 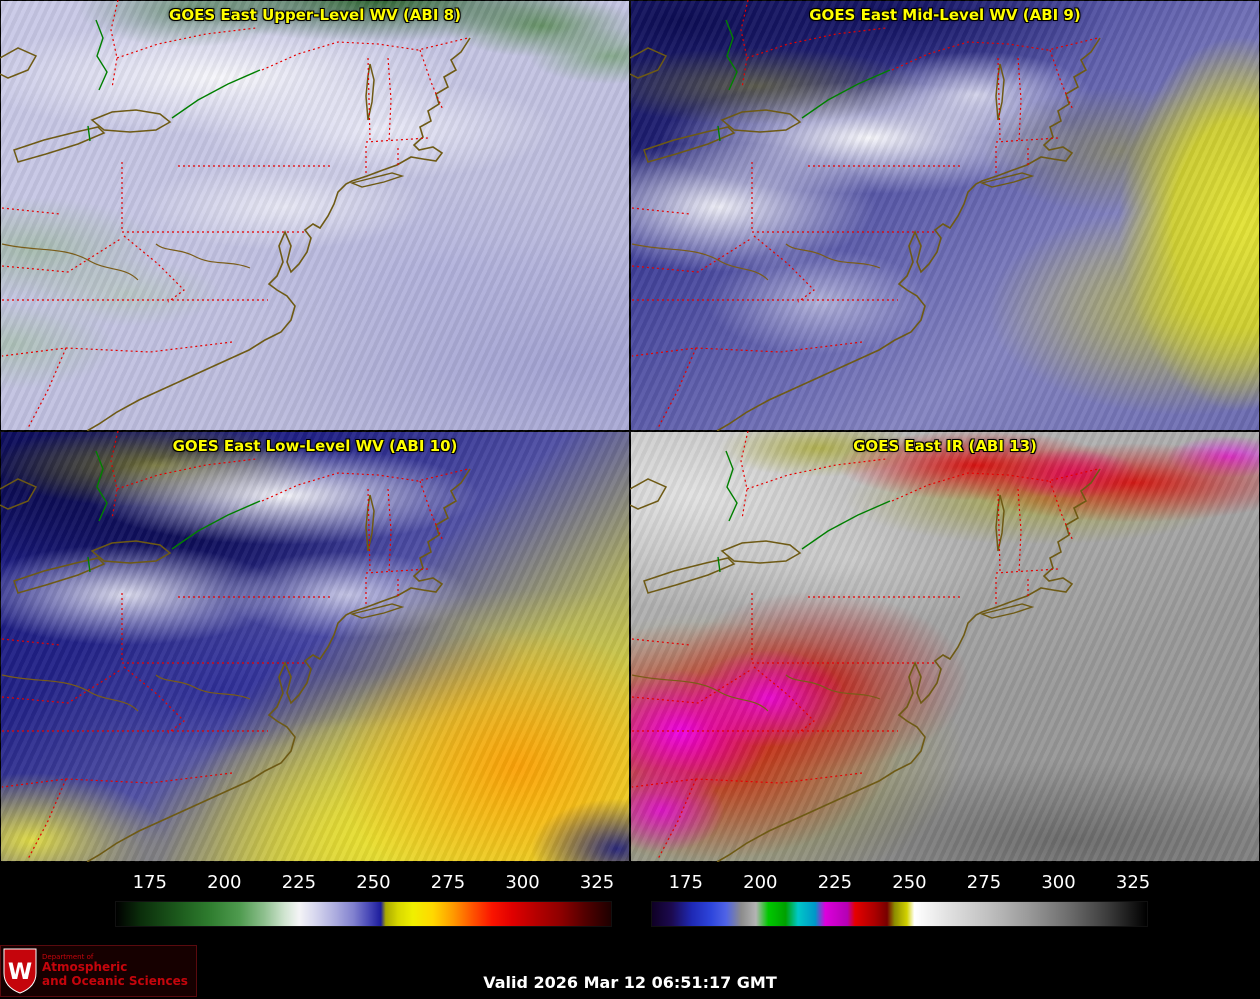 What do you see at coordinates (68, 956) in the screenshot?
I see `logo-dept-line: Department of` at bounding box center [68, 956].